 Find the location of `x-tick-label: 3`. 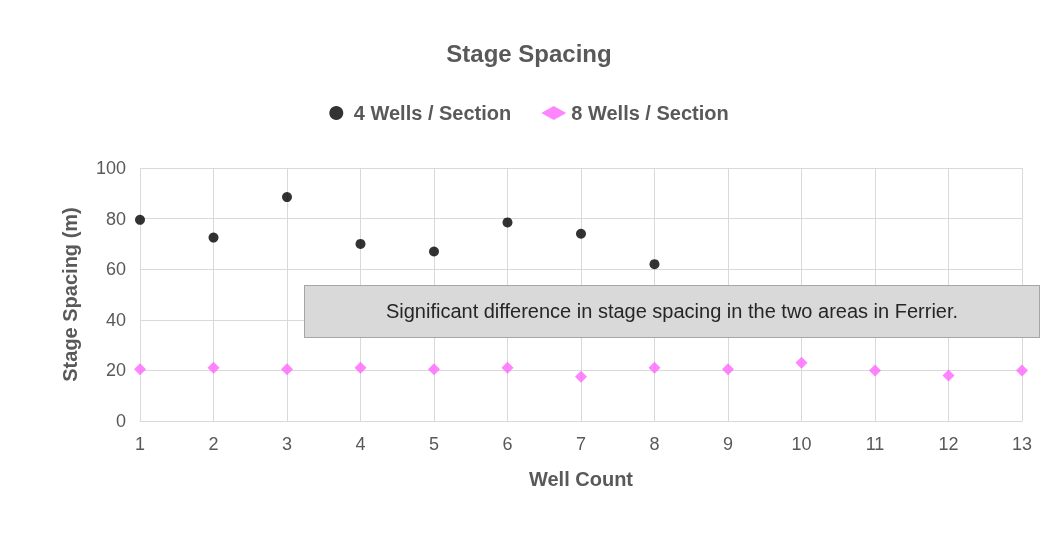

x-tick-label: 3 is located at coordinates (287, 444).